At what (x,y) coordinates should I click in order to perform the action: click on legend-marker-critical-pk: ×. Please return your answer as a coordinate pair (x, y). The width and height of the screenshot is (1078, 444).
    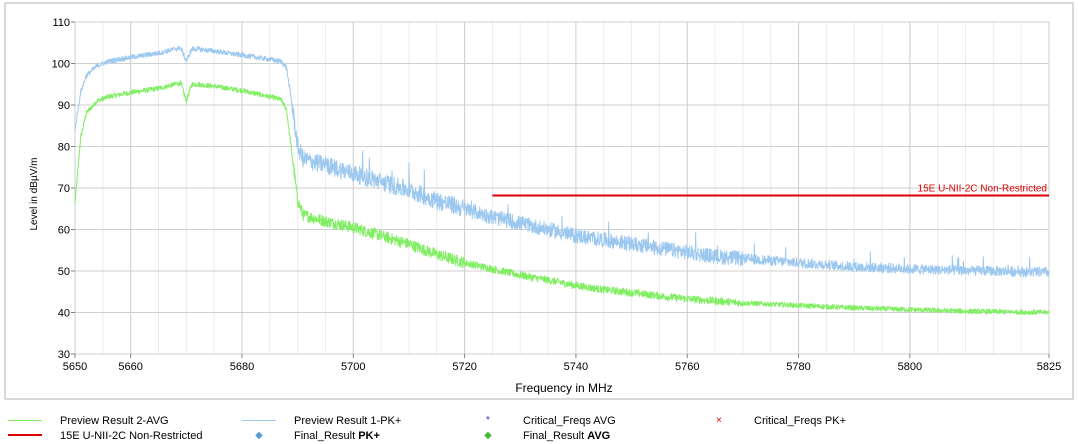
    Looking at the image, I should click on (719, 420).